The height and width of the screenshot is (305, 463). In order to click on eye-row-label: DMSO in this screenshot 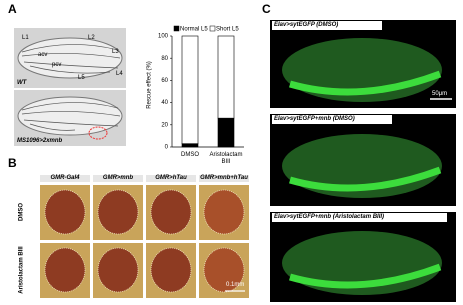, I will do `click(21, 212)`.